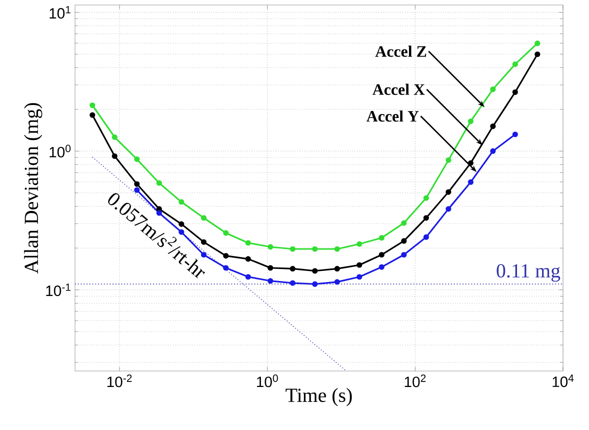 The image size is (589, 430). Describe the element at coordinates (119, 381) in the screenshot. I see `x-tick-label: 10$^{-2}$` at that location.